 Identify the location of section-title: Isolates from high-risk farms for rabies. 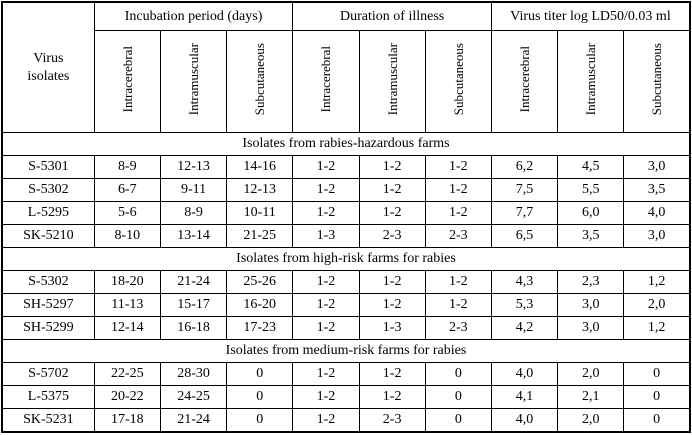
(346, 259).